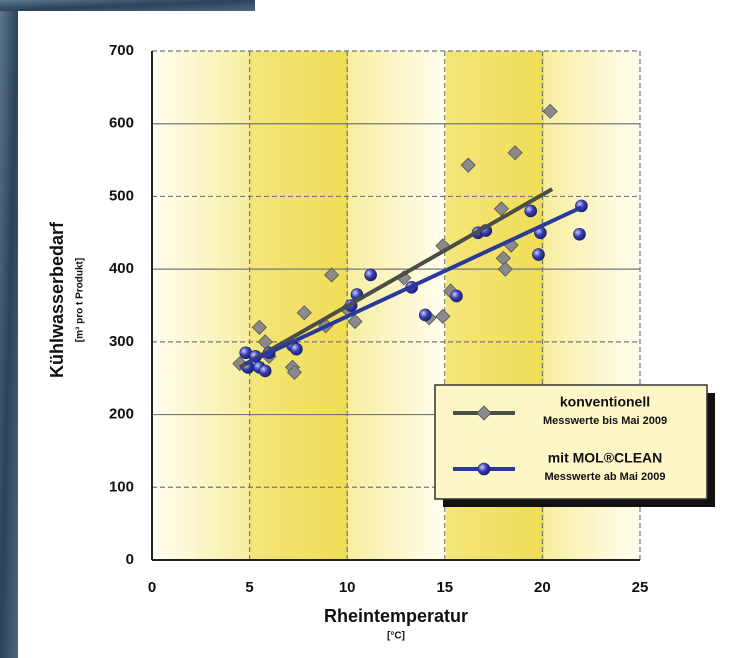  I want to click on legend-label: mit MOL®CLEAN, so click(605, 458).